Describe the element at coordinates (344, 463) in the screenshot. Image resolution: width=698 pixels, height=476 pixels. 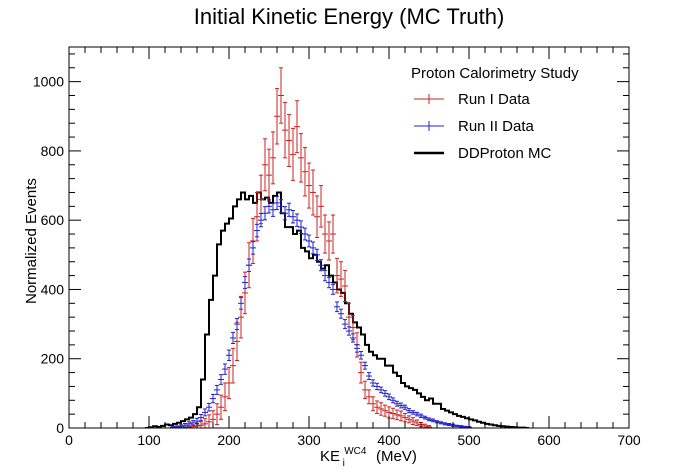
I see `x-axis-label-sub: i` at that location.